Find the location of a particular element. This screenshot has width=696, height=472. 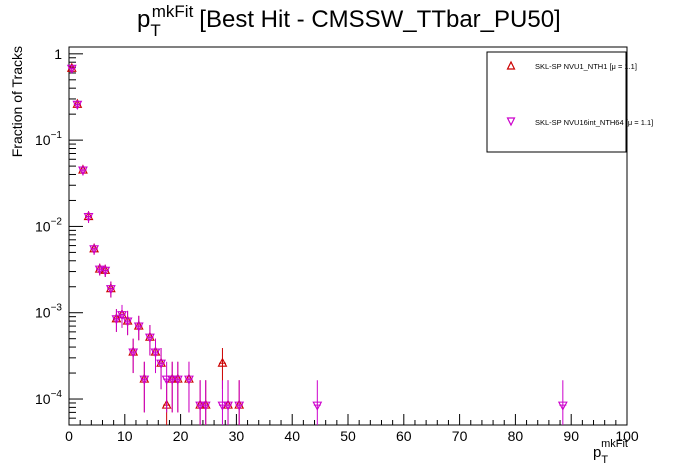

title-superscript: mkFit is located at coordinates (173, 11).